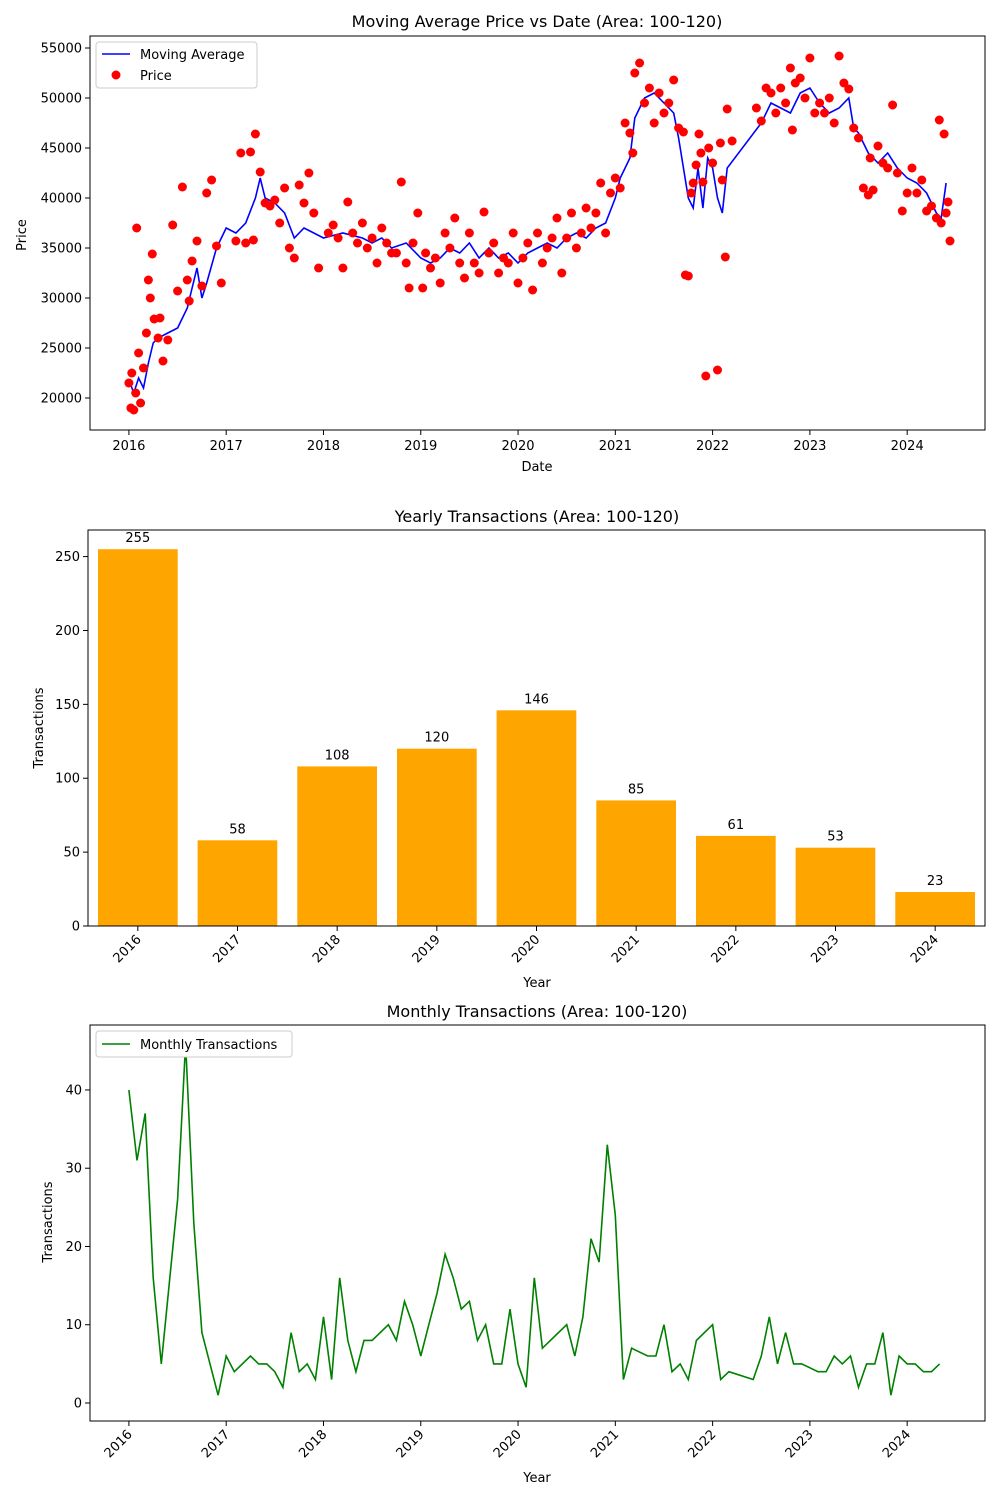 Image resolution: width=1000 pixels, height=1500 pixels. What do you see at coordinates (323, 446) in the screenshot?
I see `price-chart-x-tick-label: 2018` at bounding box center [323, 446].